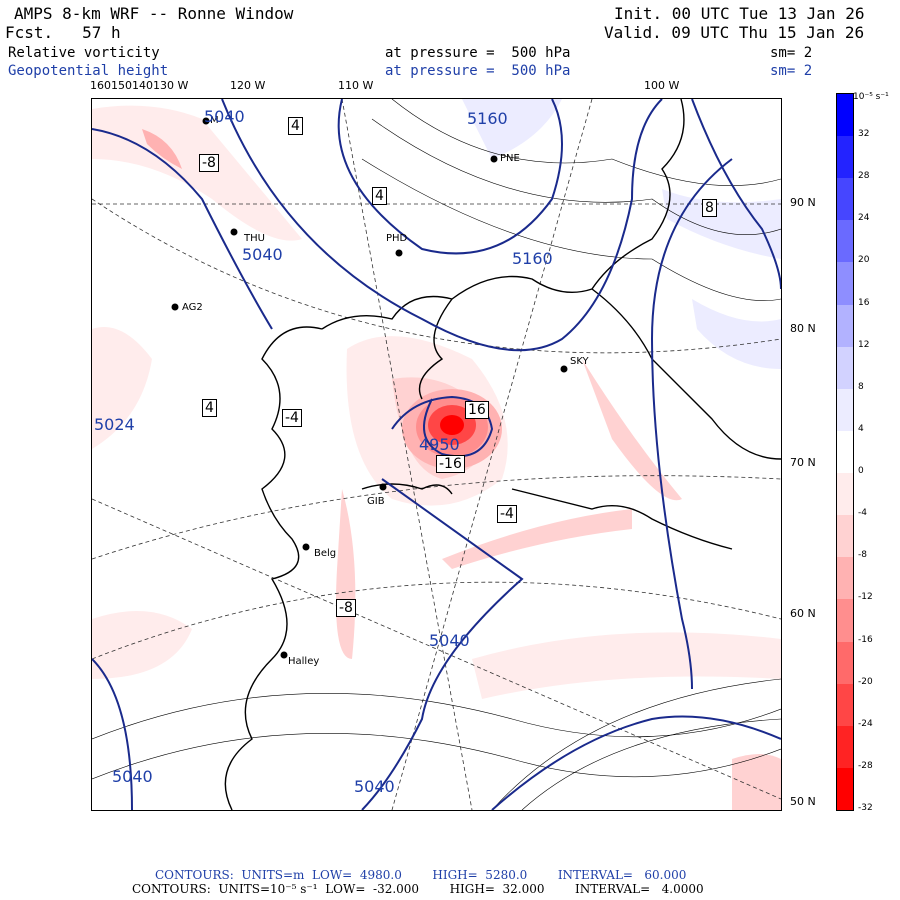 Image resolution: width=900 pixels, height=900 pixels. What do you see at coordinates (63, 32) in the screenshot?
I see `forecast-hour: Fcst. 57 h` at bounding box center [63, 32].